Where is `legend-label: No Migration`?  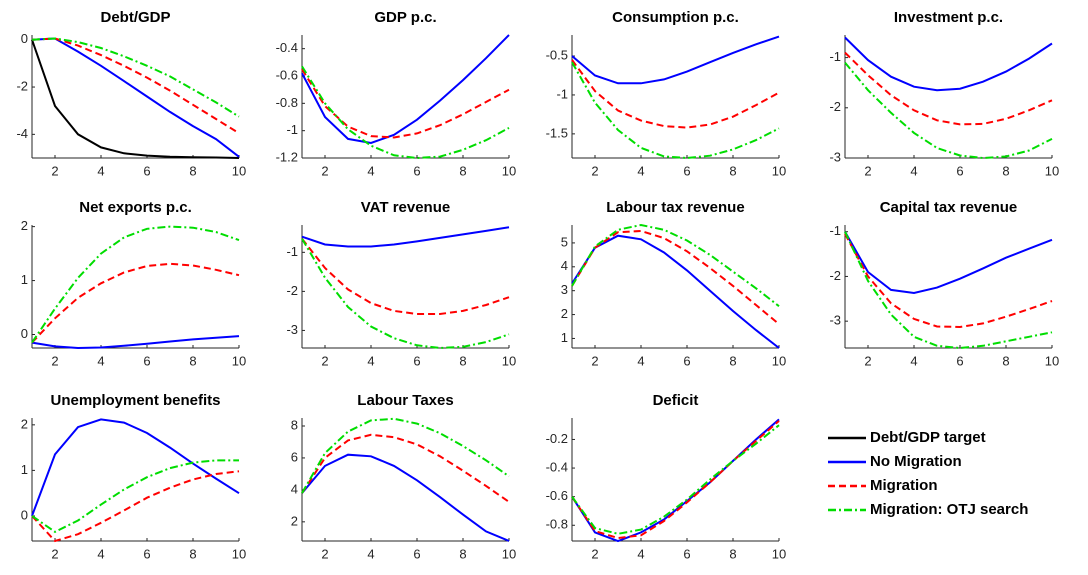
legend-label: No Migration is located at coordinates (916, 461).